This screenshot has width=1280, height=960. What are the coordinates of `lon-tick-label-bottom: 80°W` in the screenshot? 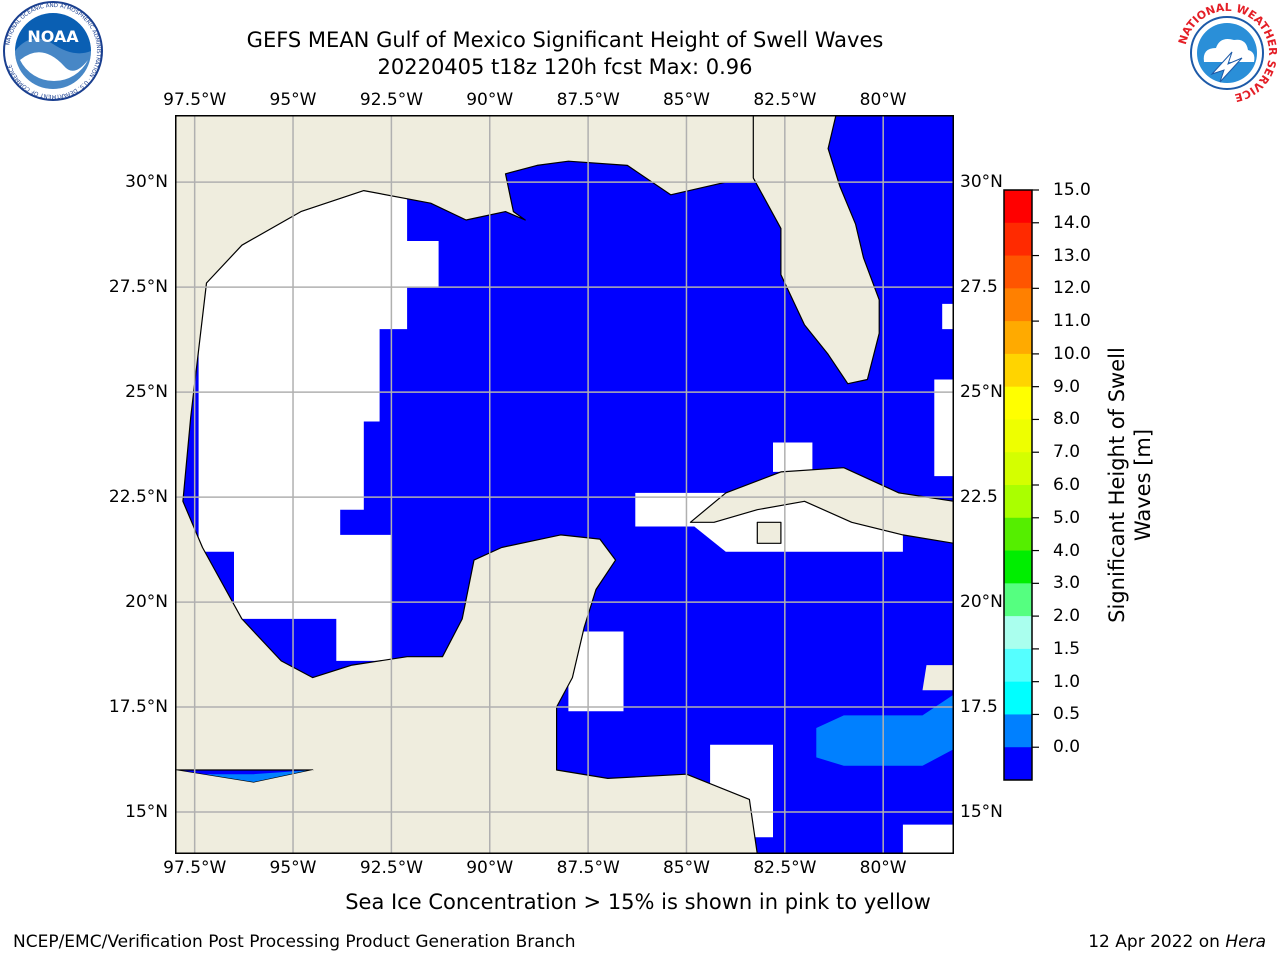 It's located at (883, 868).